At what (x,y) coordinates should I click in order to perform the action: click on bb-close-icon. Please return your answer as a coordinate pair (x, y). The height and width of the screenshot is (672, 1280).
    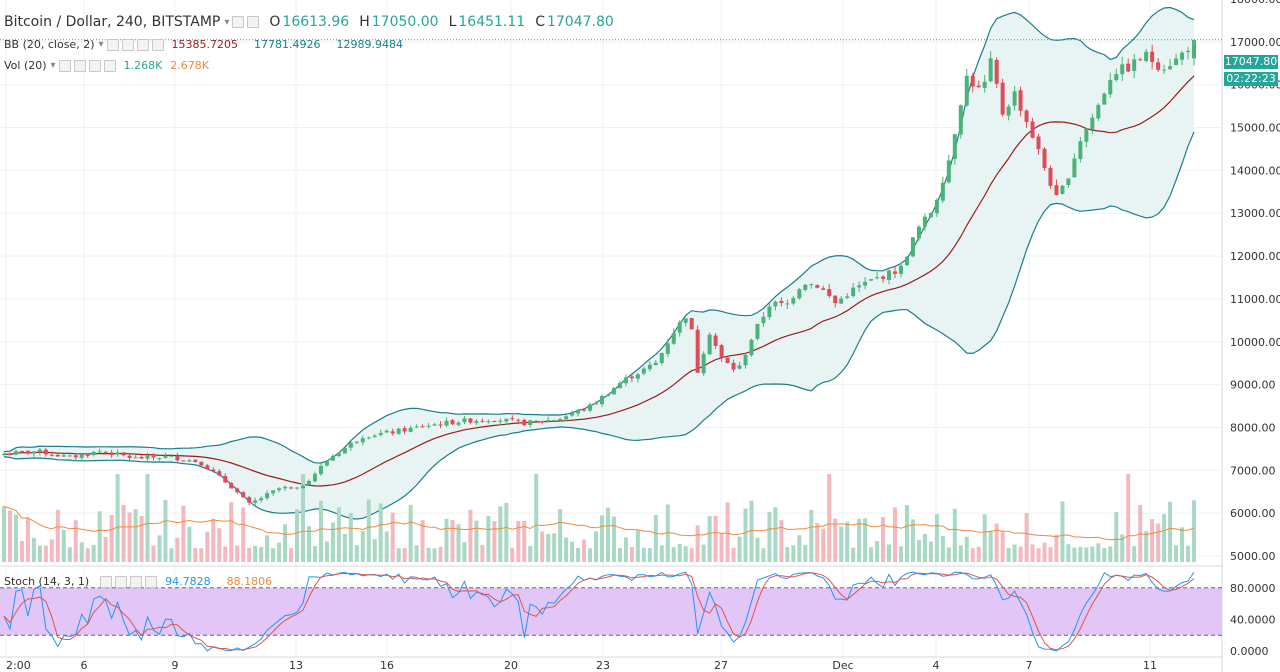
    Looking at the image, I should click on (157, 44).